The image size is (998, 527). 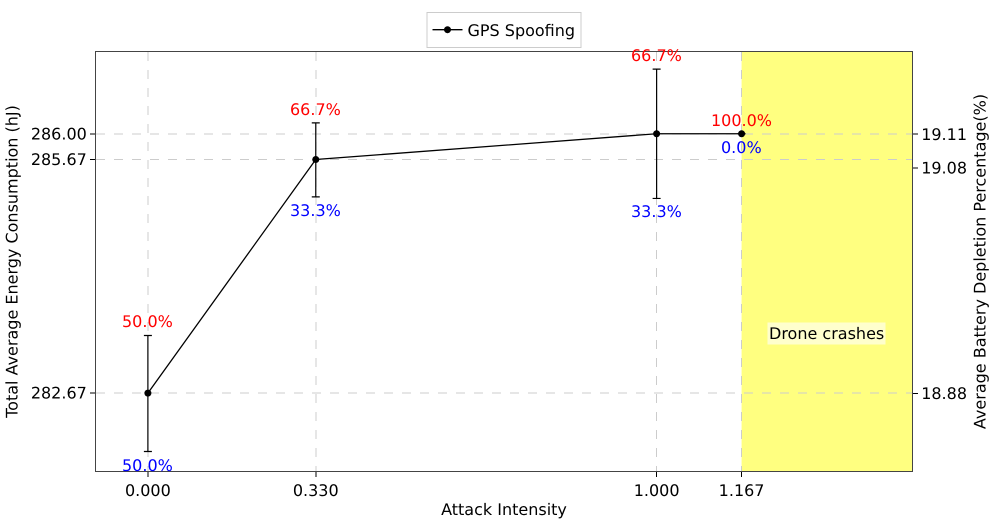 What do you see at coordinates (12, 262) in the screenshot?
I see `y-axis-title: Total Average Energy Consumption (hJ)` at bounding box center [12, 262].